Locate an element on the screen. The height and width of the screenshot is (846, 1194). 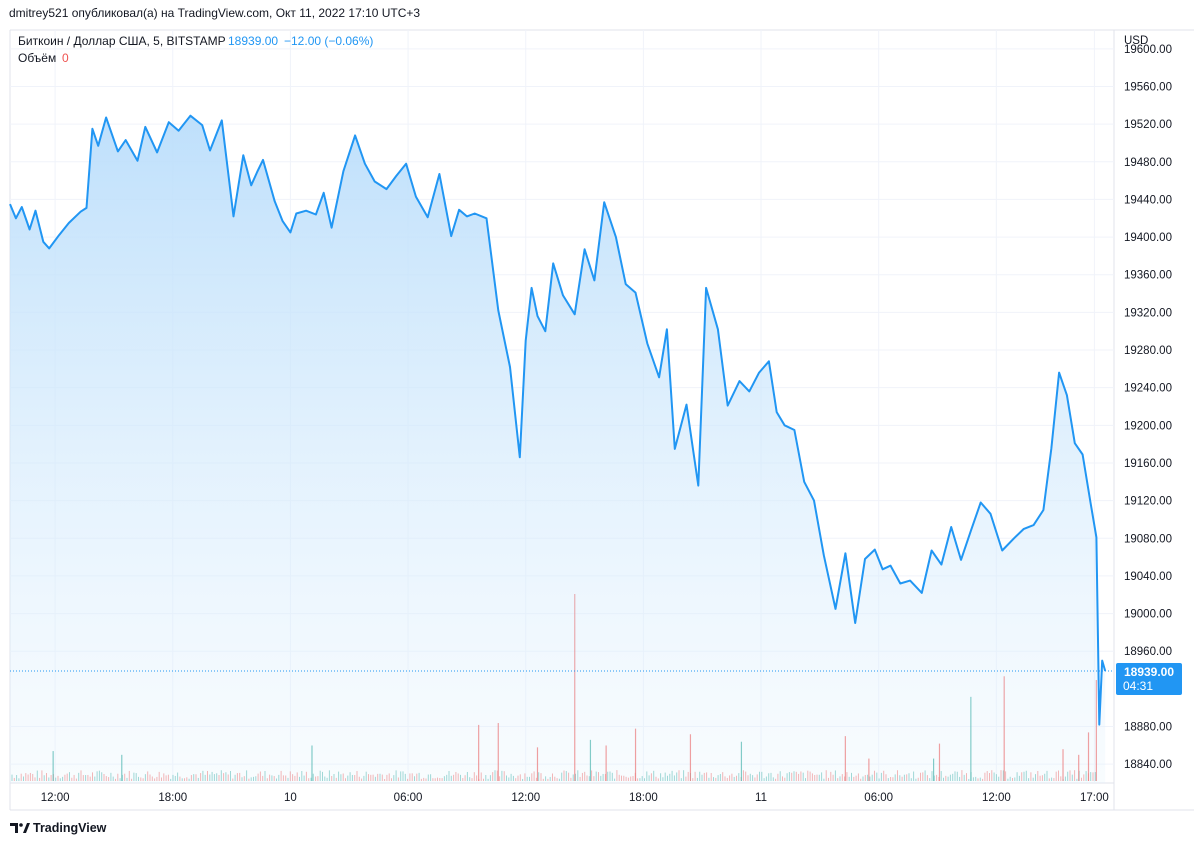
y-tick-label: 19160.00 is located at coordinates (1148, 464).